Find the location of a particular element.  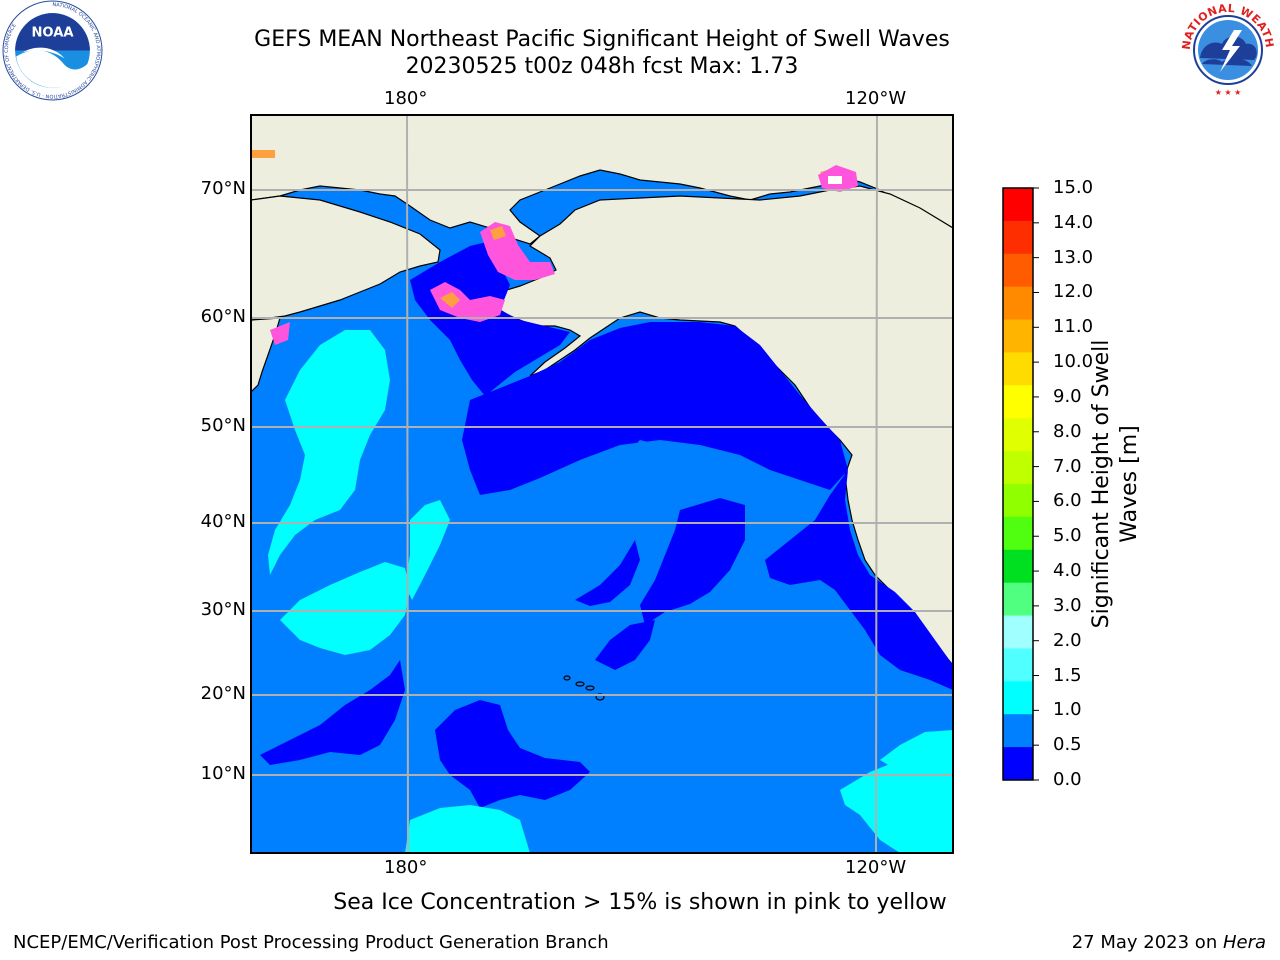

central-pacific-low is located at coordinates (692, 561).